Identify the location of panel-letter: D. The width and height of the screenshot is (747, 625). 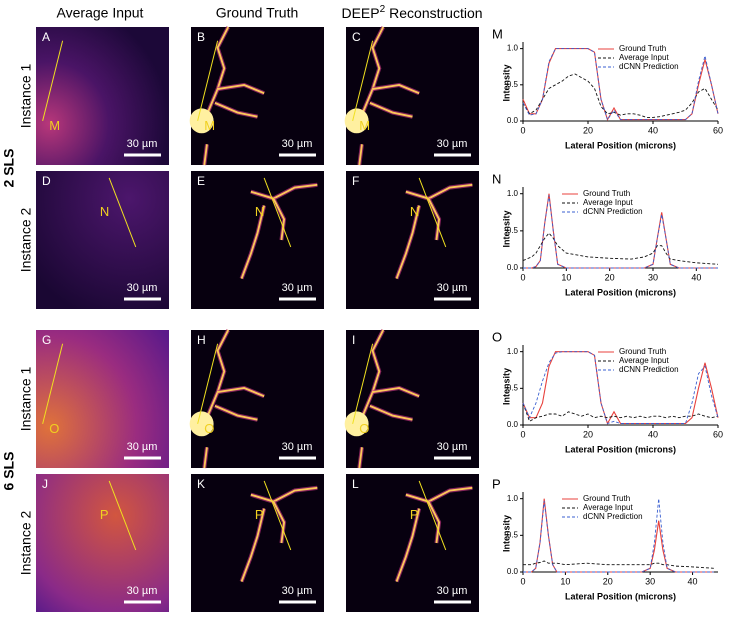
(46, 181).